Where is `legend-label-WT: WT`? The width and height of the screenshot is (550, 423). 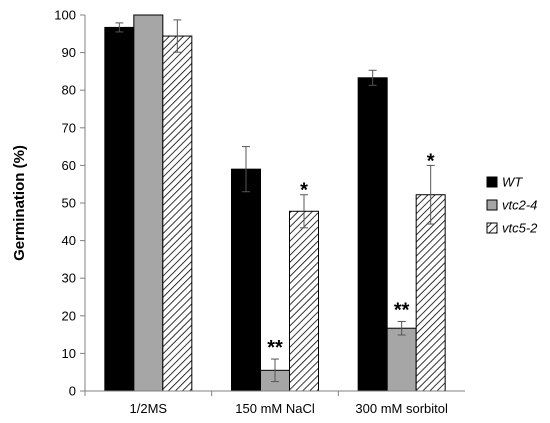
legend-label-WT: WT is located at coordinates (512, 182).